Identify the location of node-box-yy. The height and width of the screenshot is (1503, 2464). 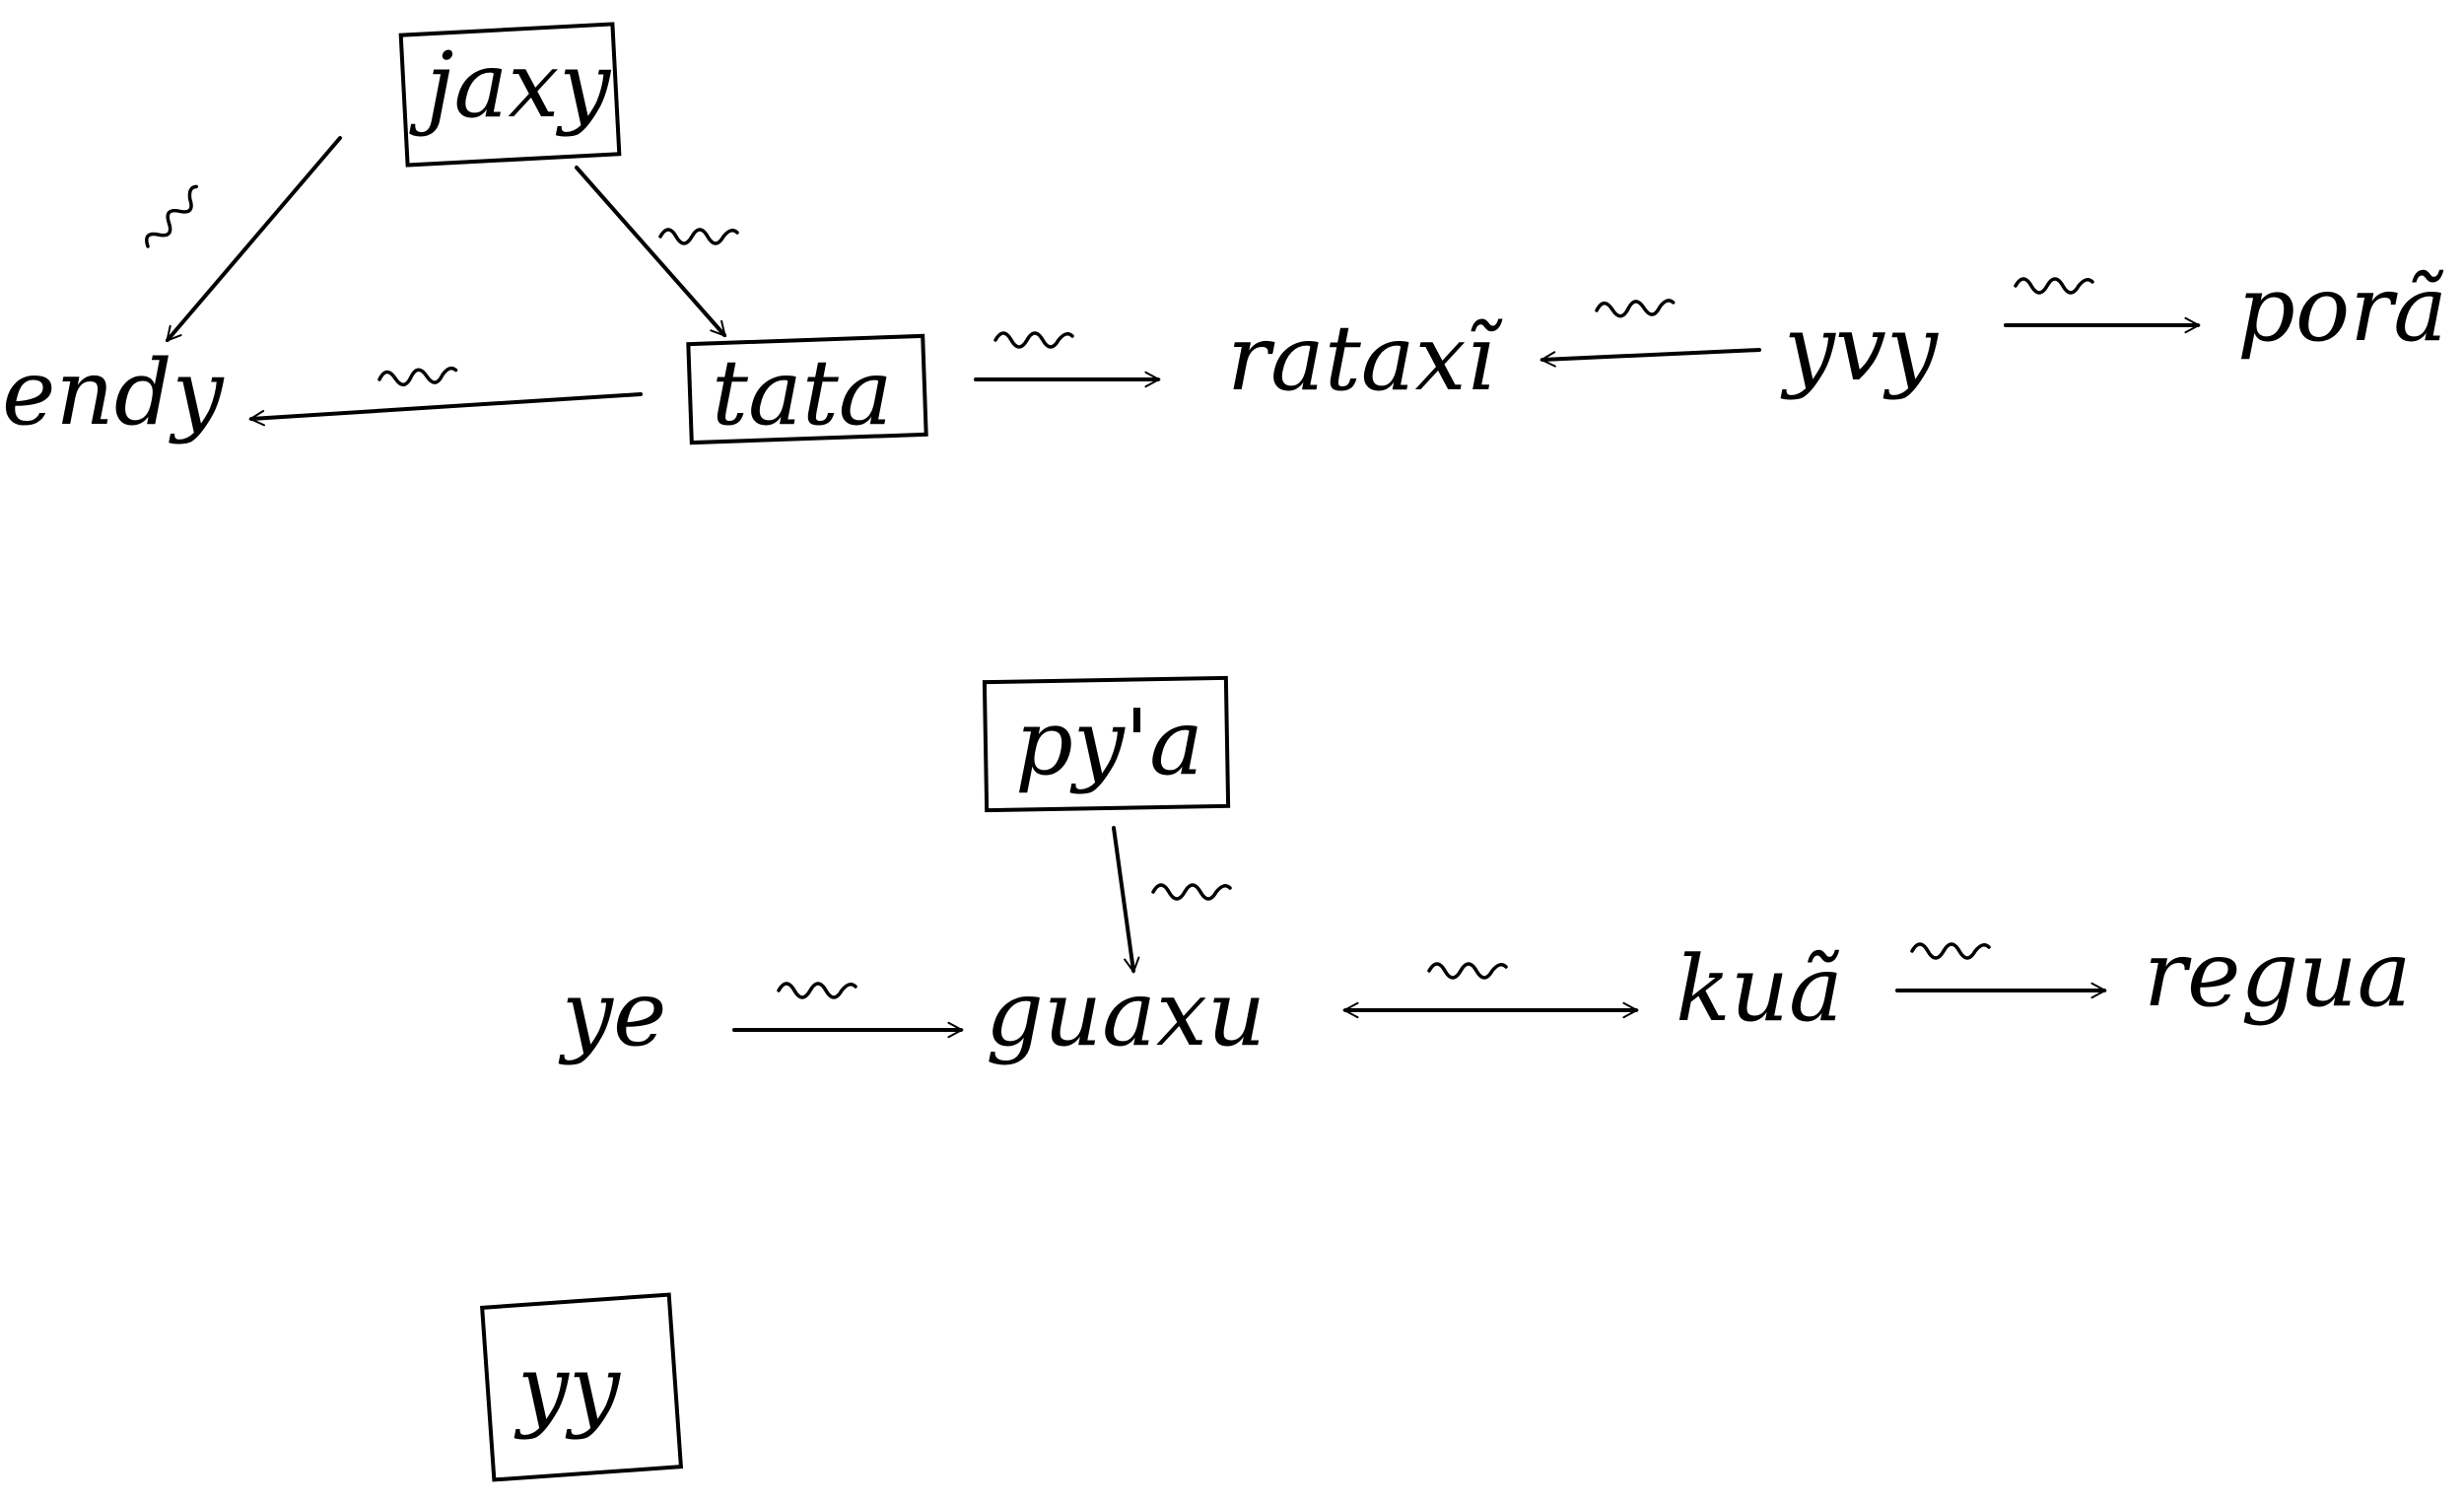
(582, 1387).